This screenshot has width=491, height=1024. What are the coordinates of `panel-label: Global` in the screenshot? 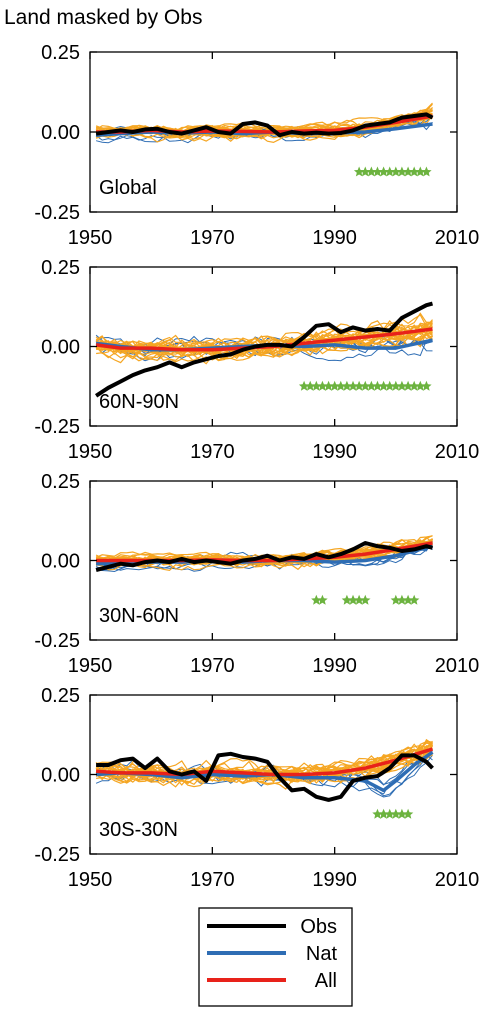 It's located at (128, 188).